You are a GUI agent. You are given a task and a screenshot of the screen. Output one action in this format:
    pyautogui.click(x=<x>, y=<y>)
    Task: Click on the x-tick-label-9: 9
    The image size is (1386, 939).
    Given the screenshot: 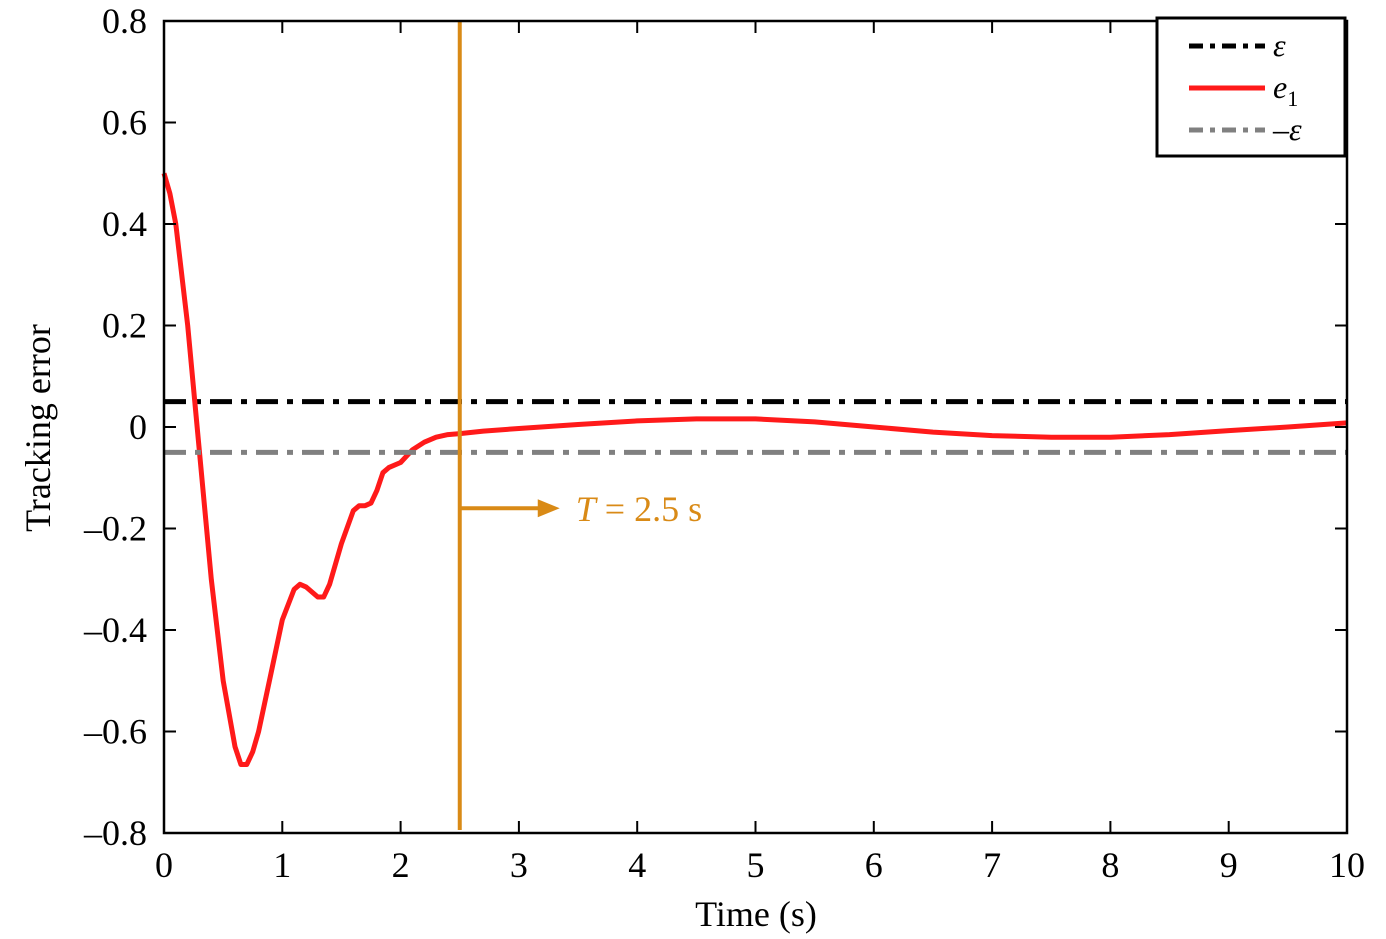 What is the action you would take?
    pyautogui.click(x=1229, y=865)
    